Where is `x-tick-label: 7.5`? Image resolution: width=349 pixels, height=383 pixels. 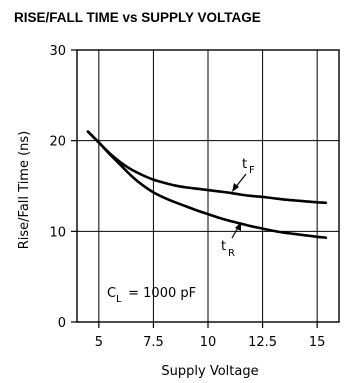
x-tick-label: 7.5 is located at coordinates (153, 342).